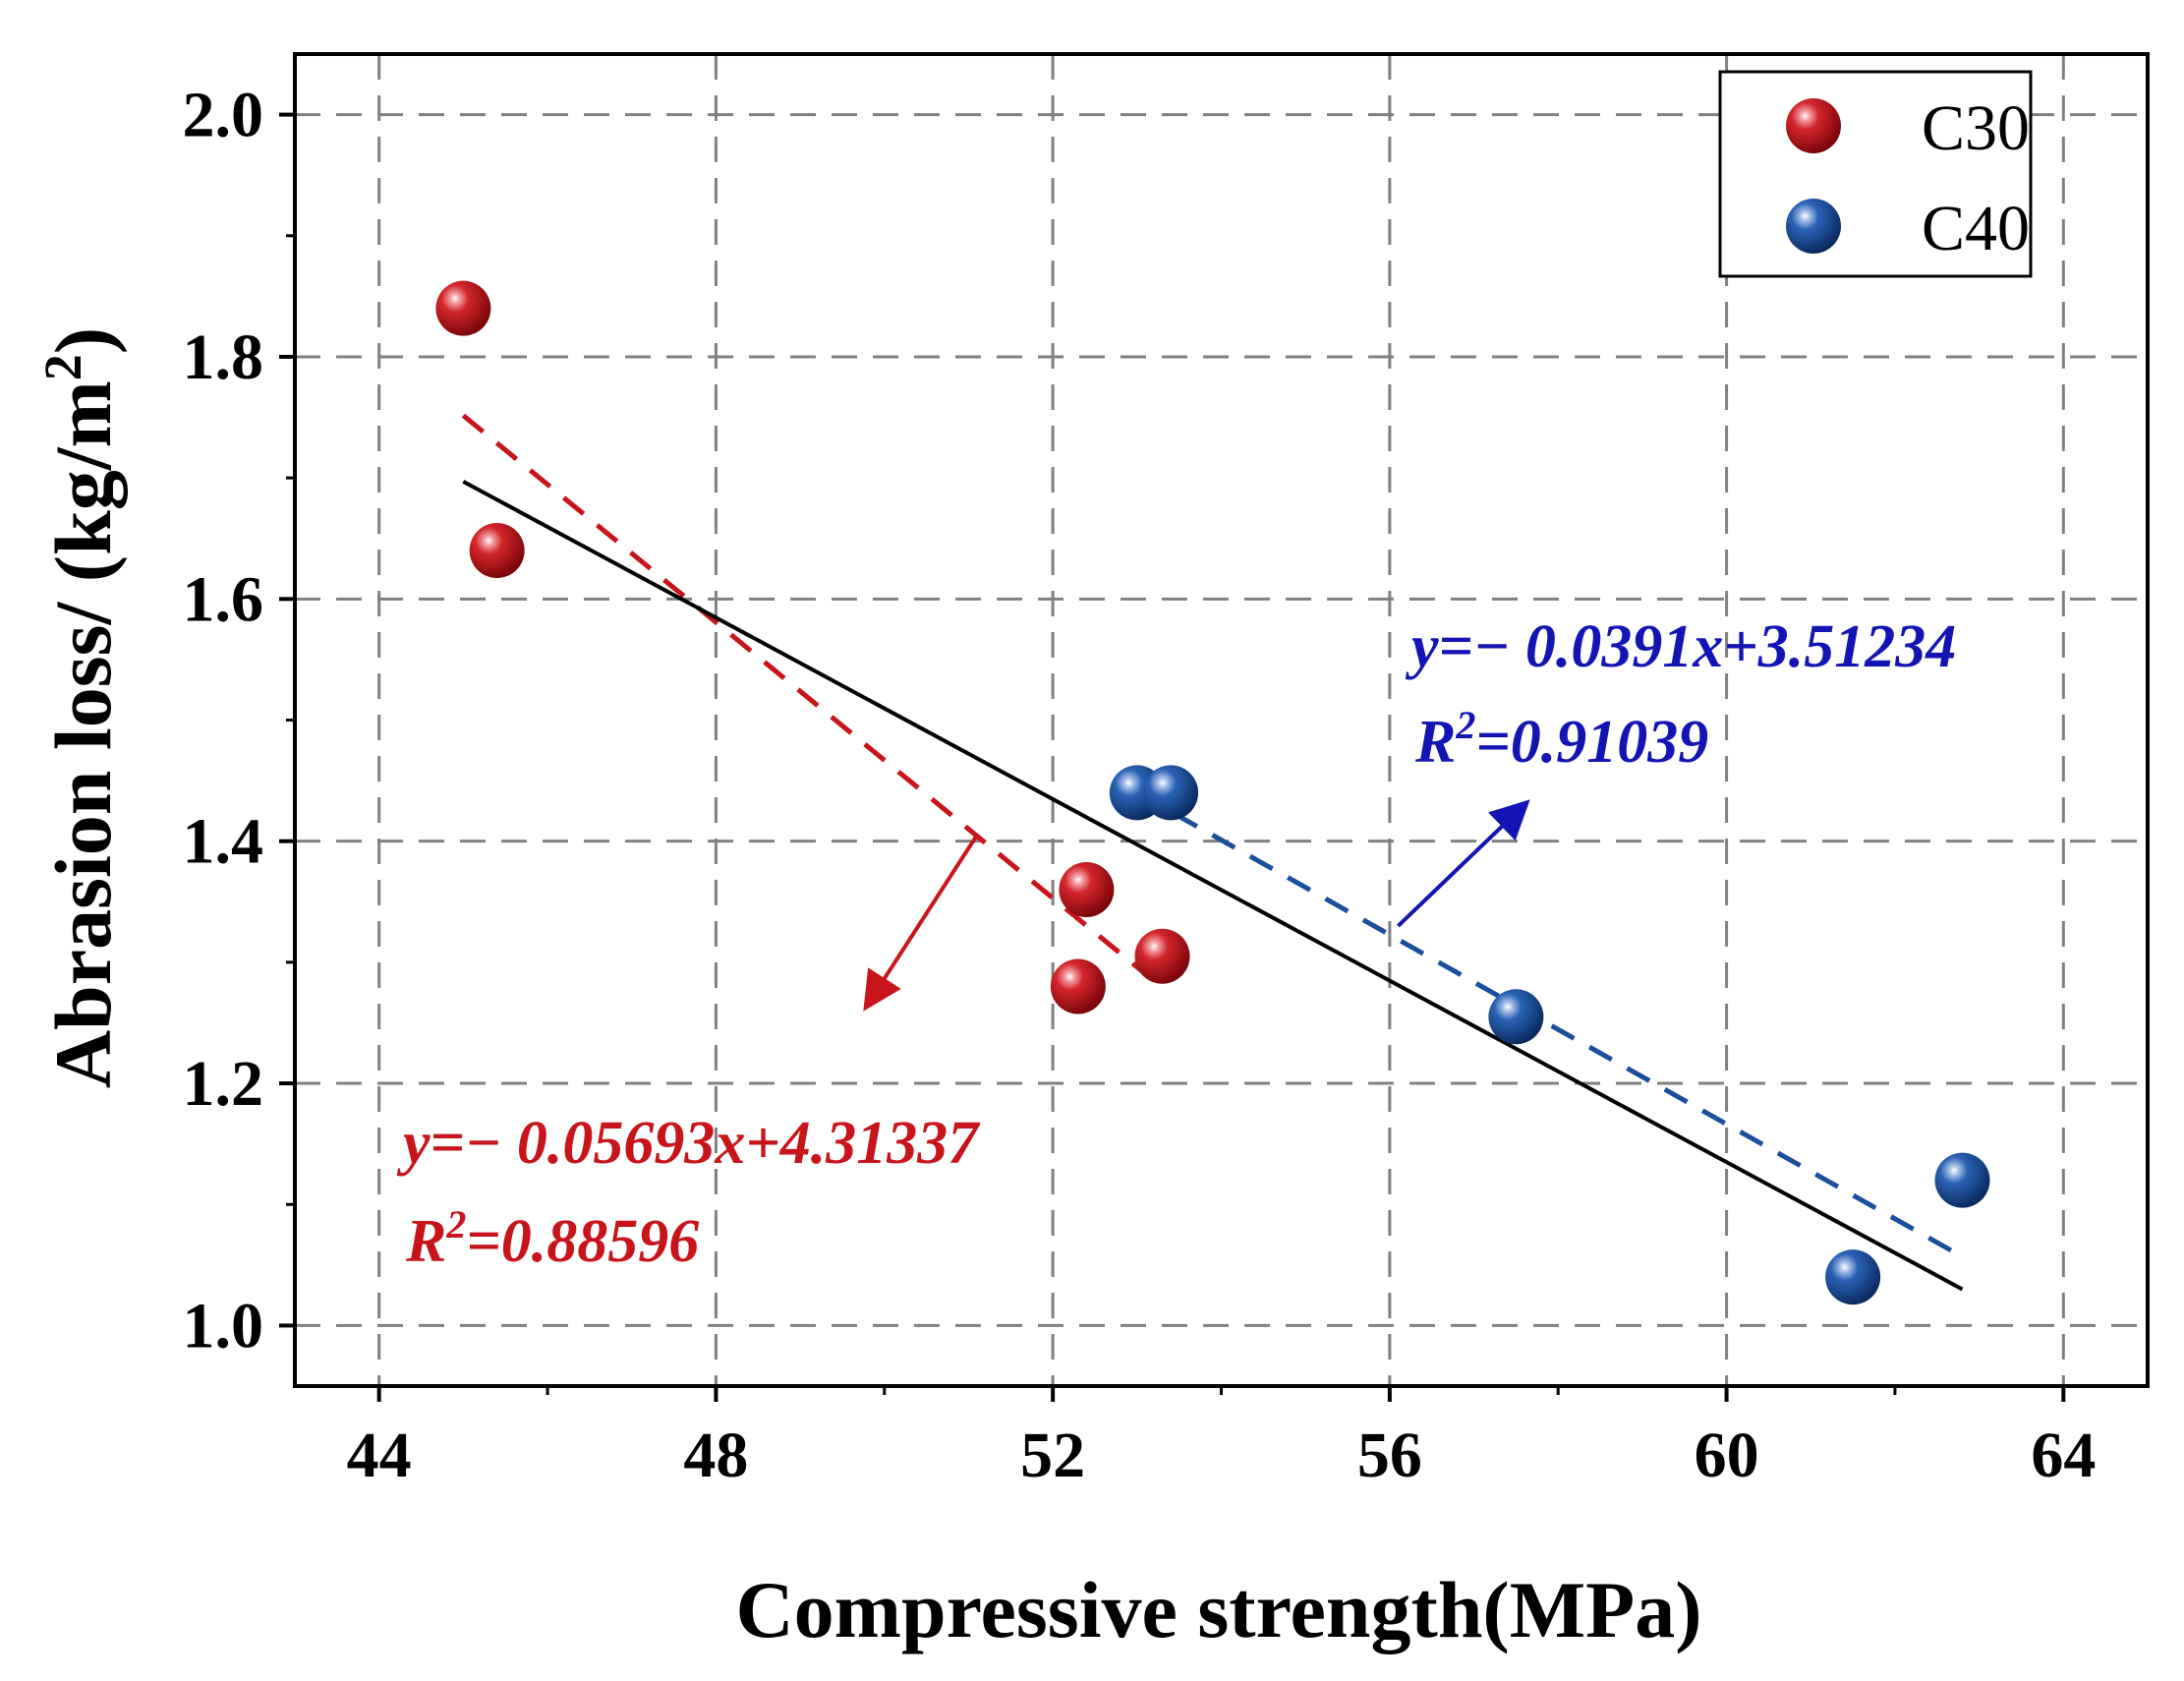 This screenshot has height=1681, width=2184. I want to click on y-tick-label: 2.0, so click(223, 115).